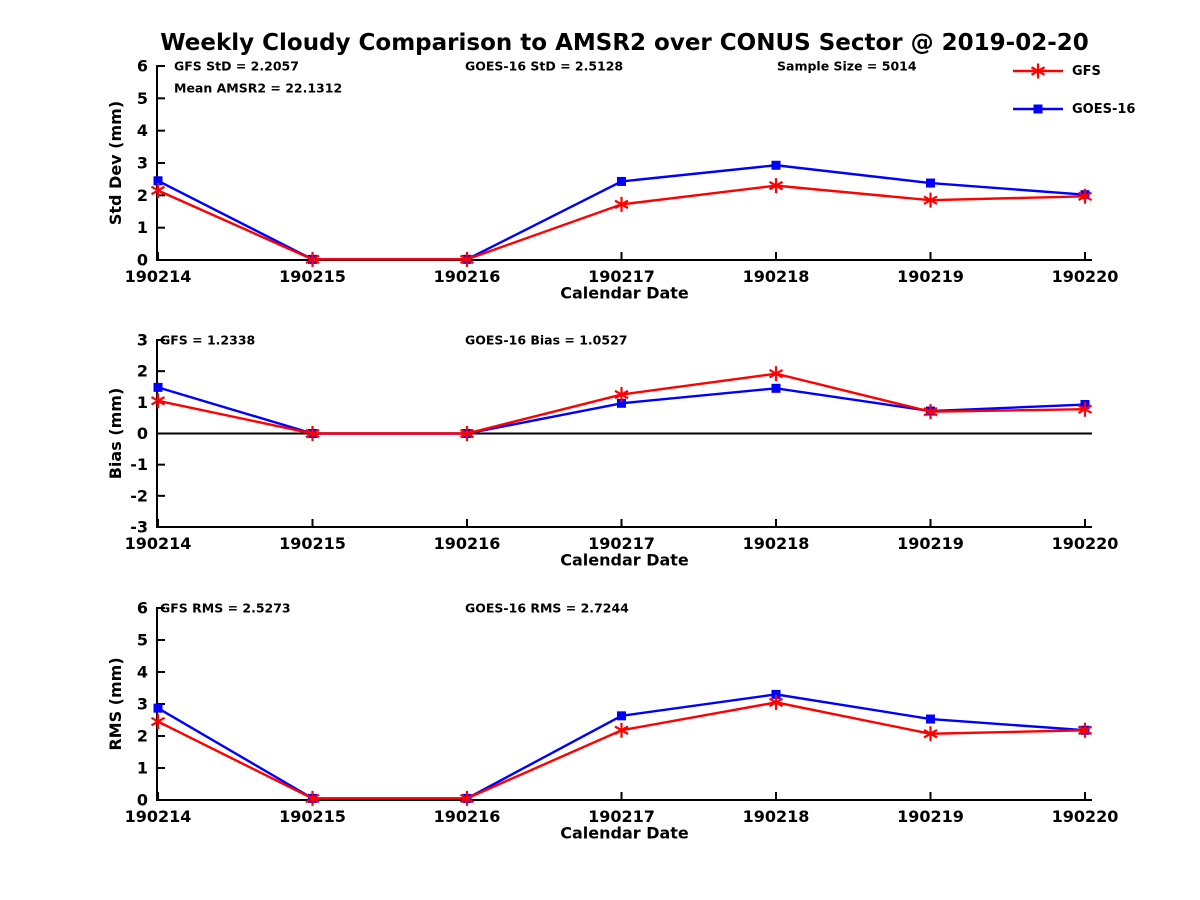 The height and width of the screenshot is (900, 1200). Describe the element at coordinates (139, 495) in the screenshot. I see `y-tick-label: -2` at that location.